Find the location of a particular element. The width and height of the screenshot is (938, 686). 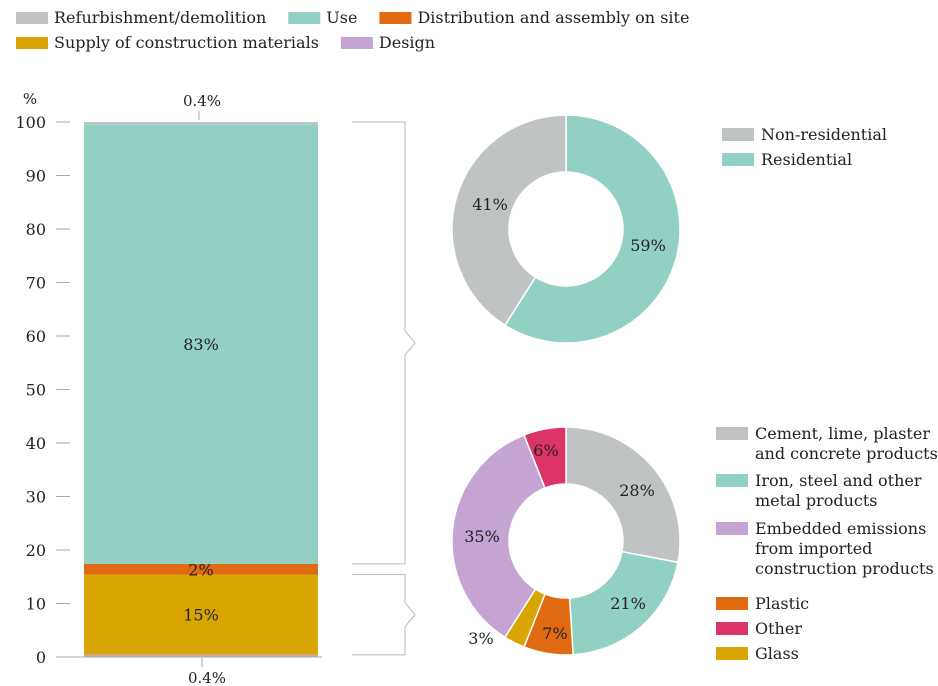

donut-slice-label: 7% is located at coordinates (554, 633).